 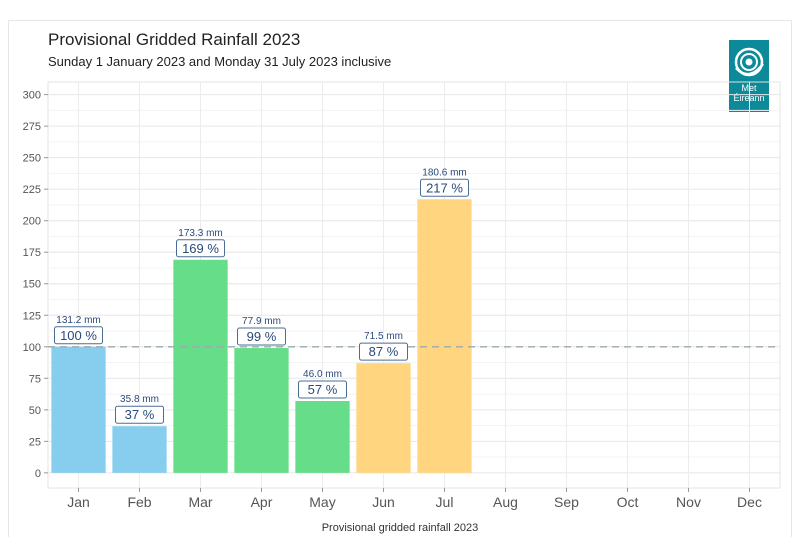 What do you see at coordinates (32, 222) in the screenshot?
I see `y-tick-label: 200` at bounding box center [32, 222].